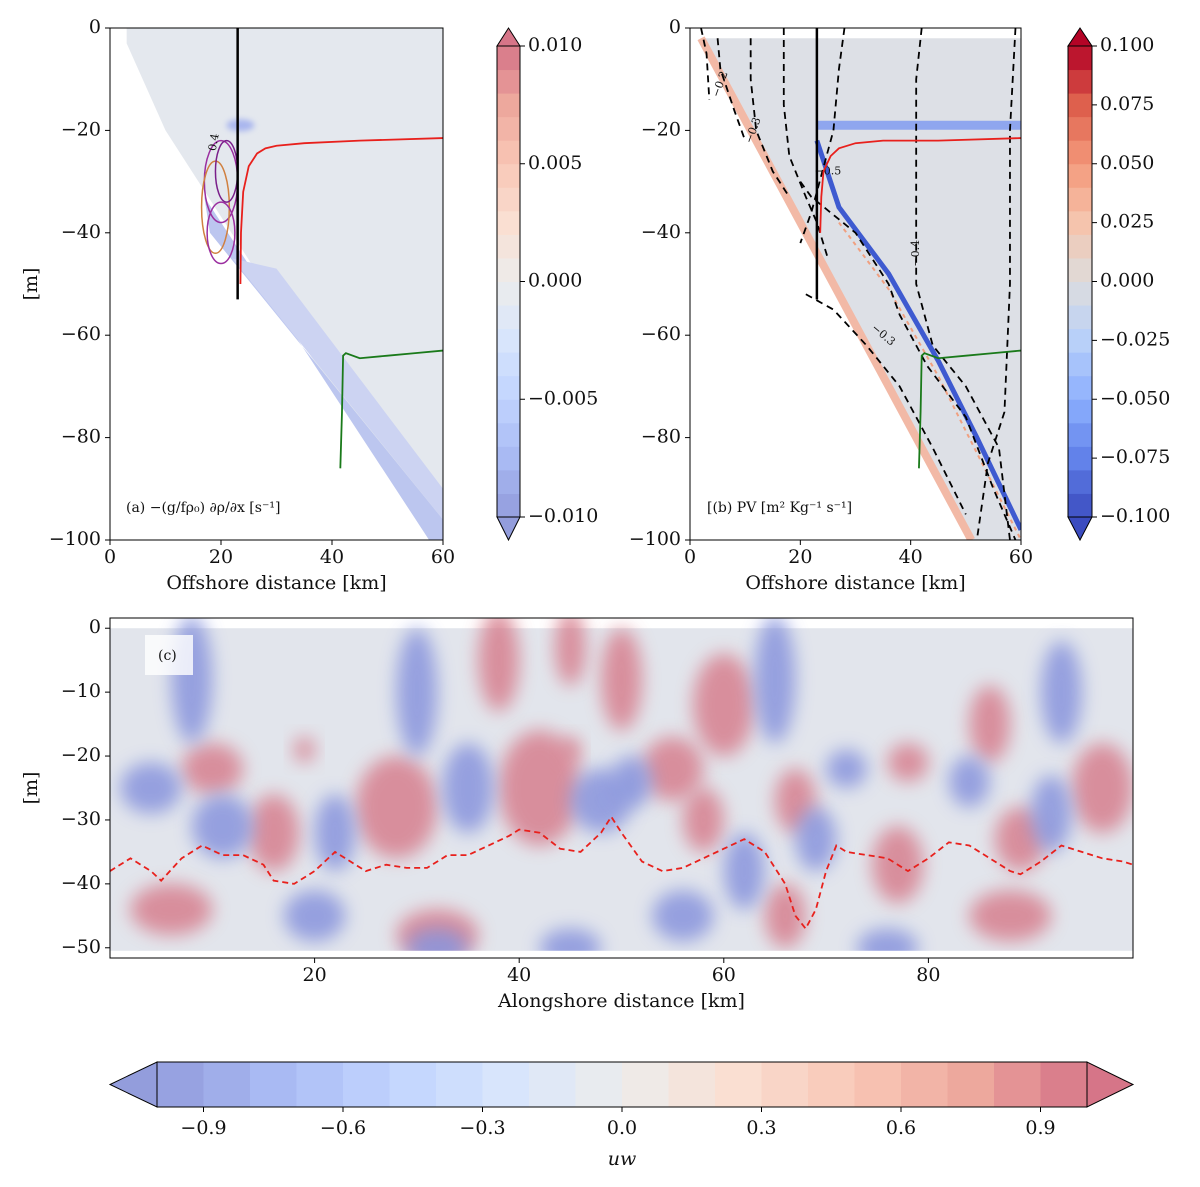 The image size is (1200, 1187). I want to click on y-tick-label: −80, so click(81, 437).